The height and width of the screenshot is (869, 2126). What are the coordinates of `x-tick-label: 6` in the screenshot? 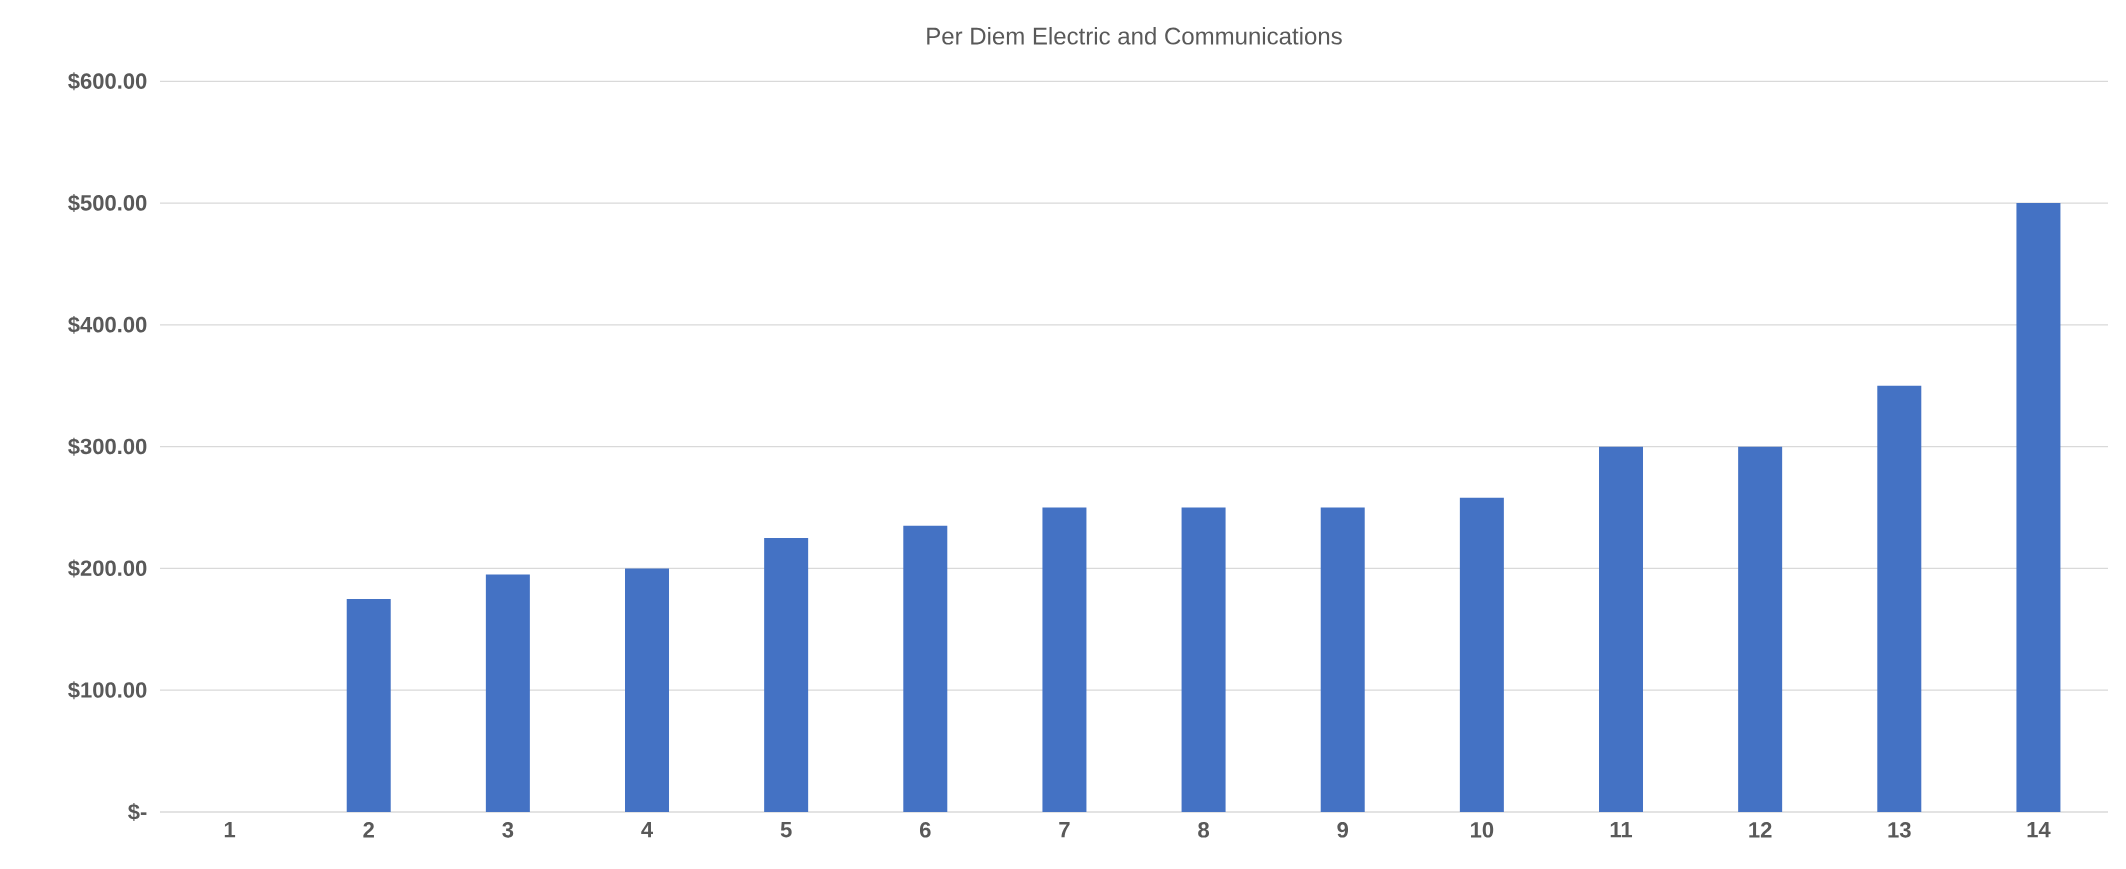 It's located at (925, 830).